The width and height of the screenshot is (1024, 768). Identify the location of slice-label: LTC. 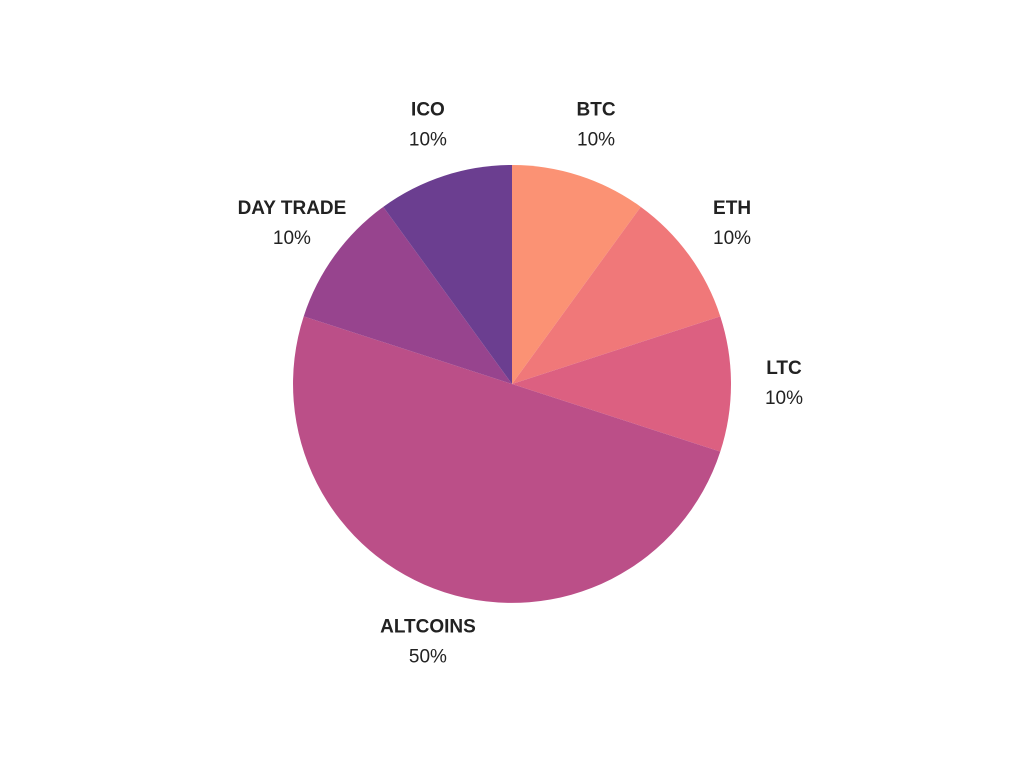
(784, 368).